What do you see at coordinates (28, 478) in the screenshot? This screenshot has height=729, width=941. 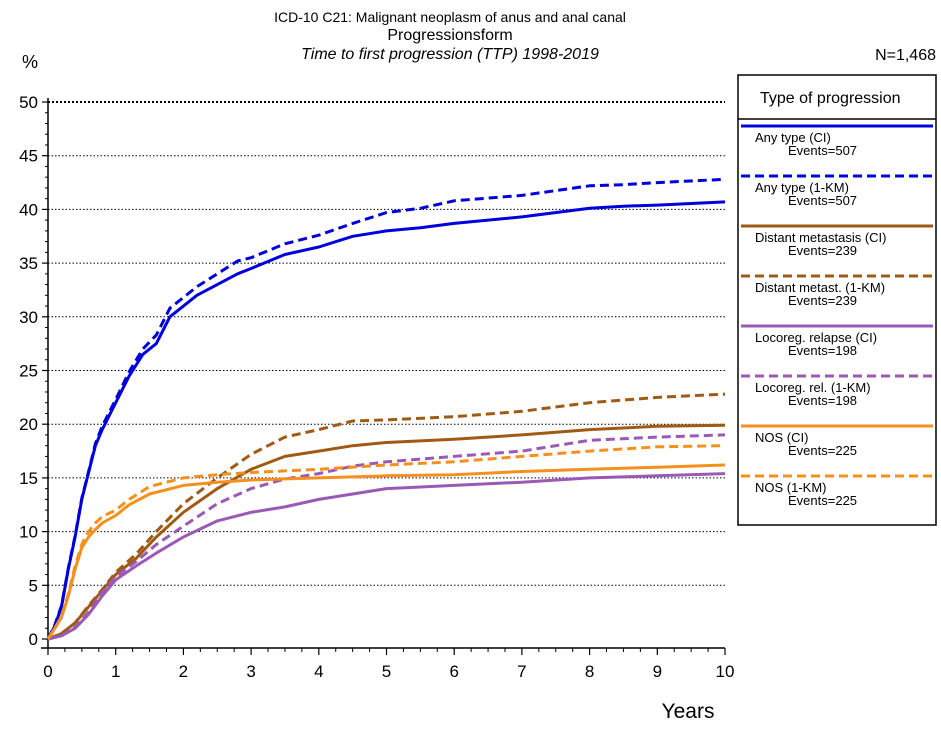 I see `y-tick-label: 15` at bounding box center [28, 478].